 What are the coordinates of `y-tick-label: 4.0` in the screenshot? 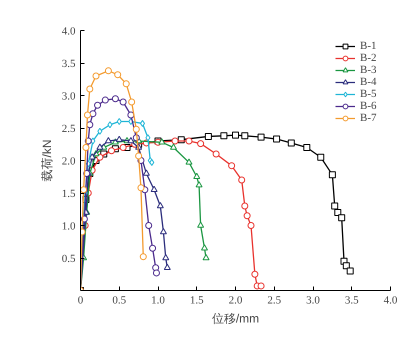 It's located at (69, 32).